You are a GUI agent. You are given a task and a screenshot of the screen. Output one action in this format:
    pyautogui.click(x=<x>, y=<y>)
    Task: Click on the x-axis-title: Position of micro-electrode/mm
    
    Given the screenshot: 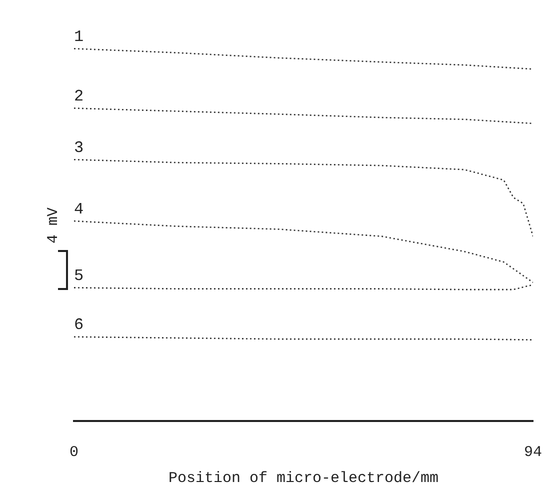 What is the action you would take?
    pyautogui.click(x=303, y=478)
    